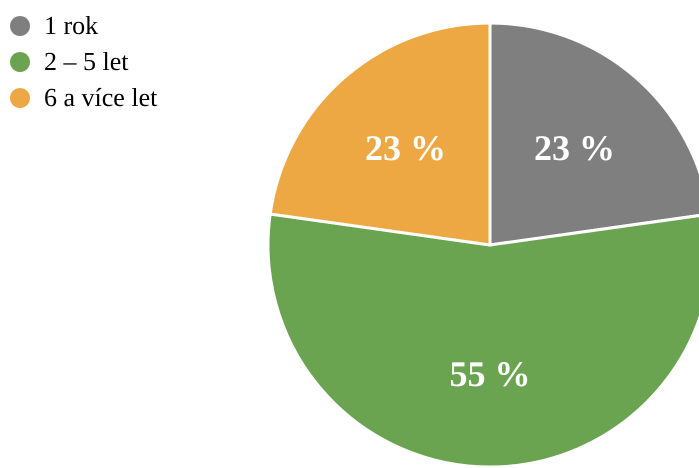 This screenshot has width=699, height=468. Describe the element at coordinates (101, 98) in the screenshot. I see `legend-label: 6 a více let` at that location.